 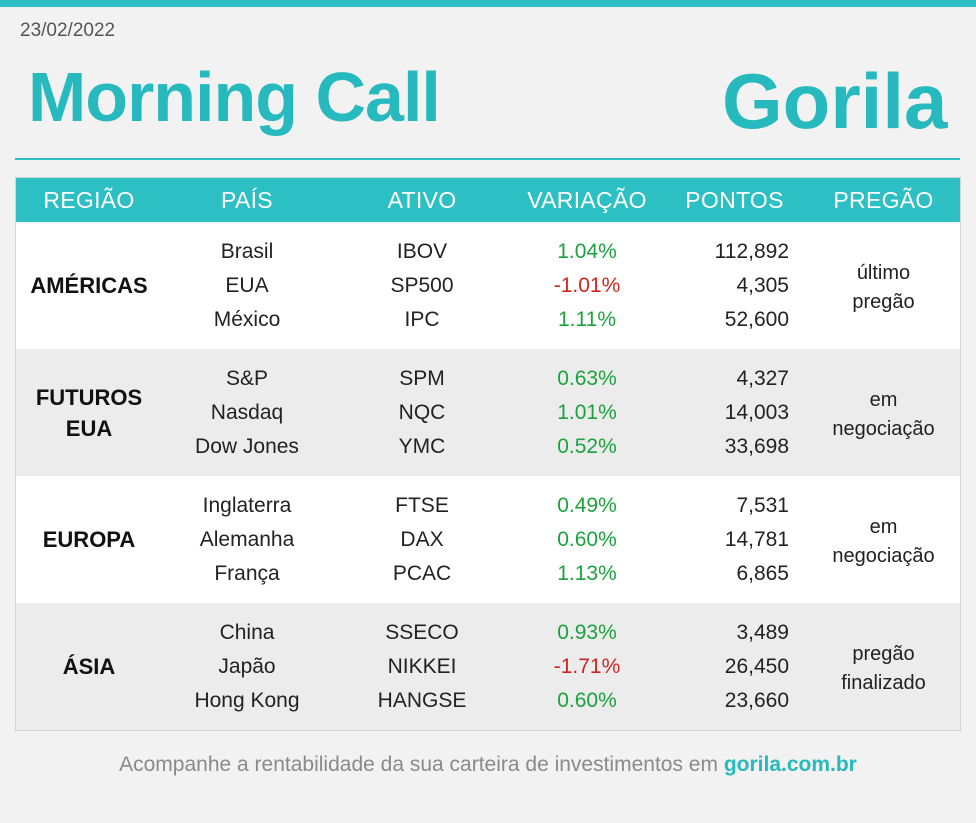 I want to click on points-cell: 23,660, so click(x=756, y=700).